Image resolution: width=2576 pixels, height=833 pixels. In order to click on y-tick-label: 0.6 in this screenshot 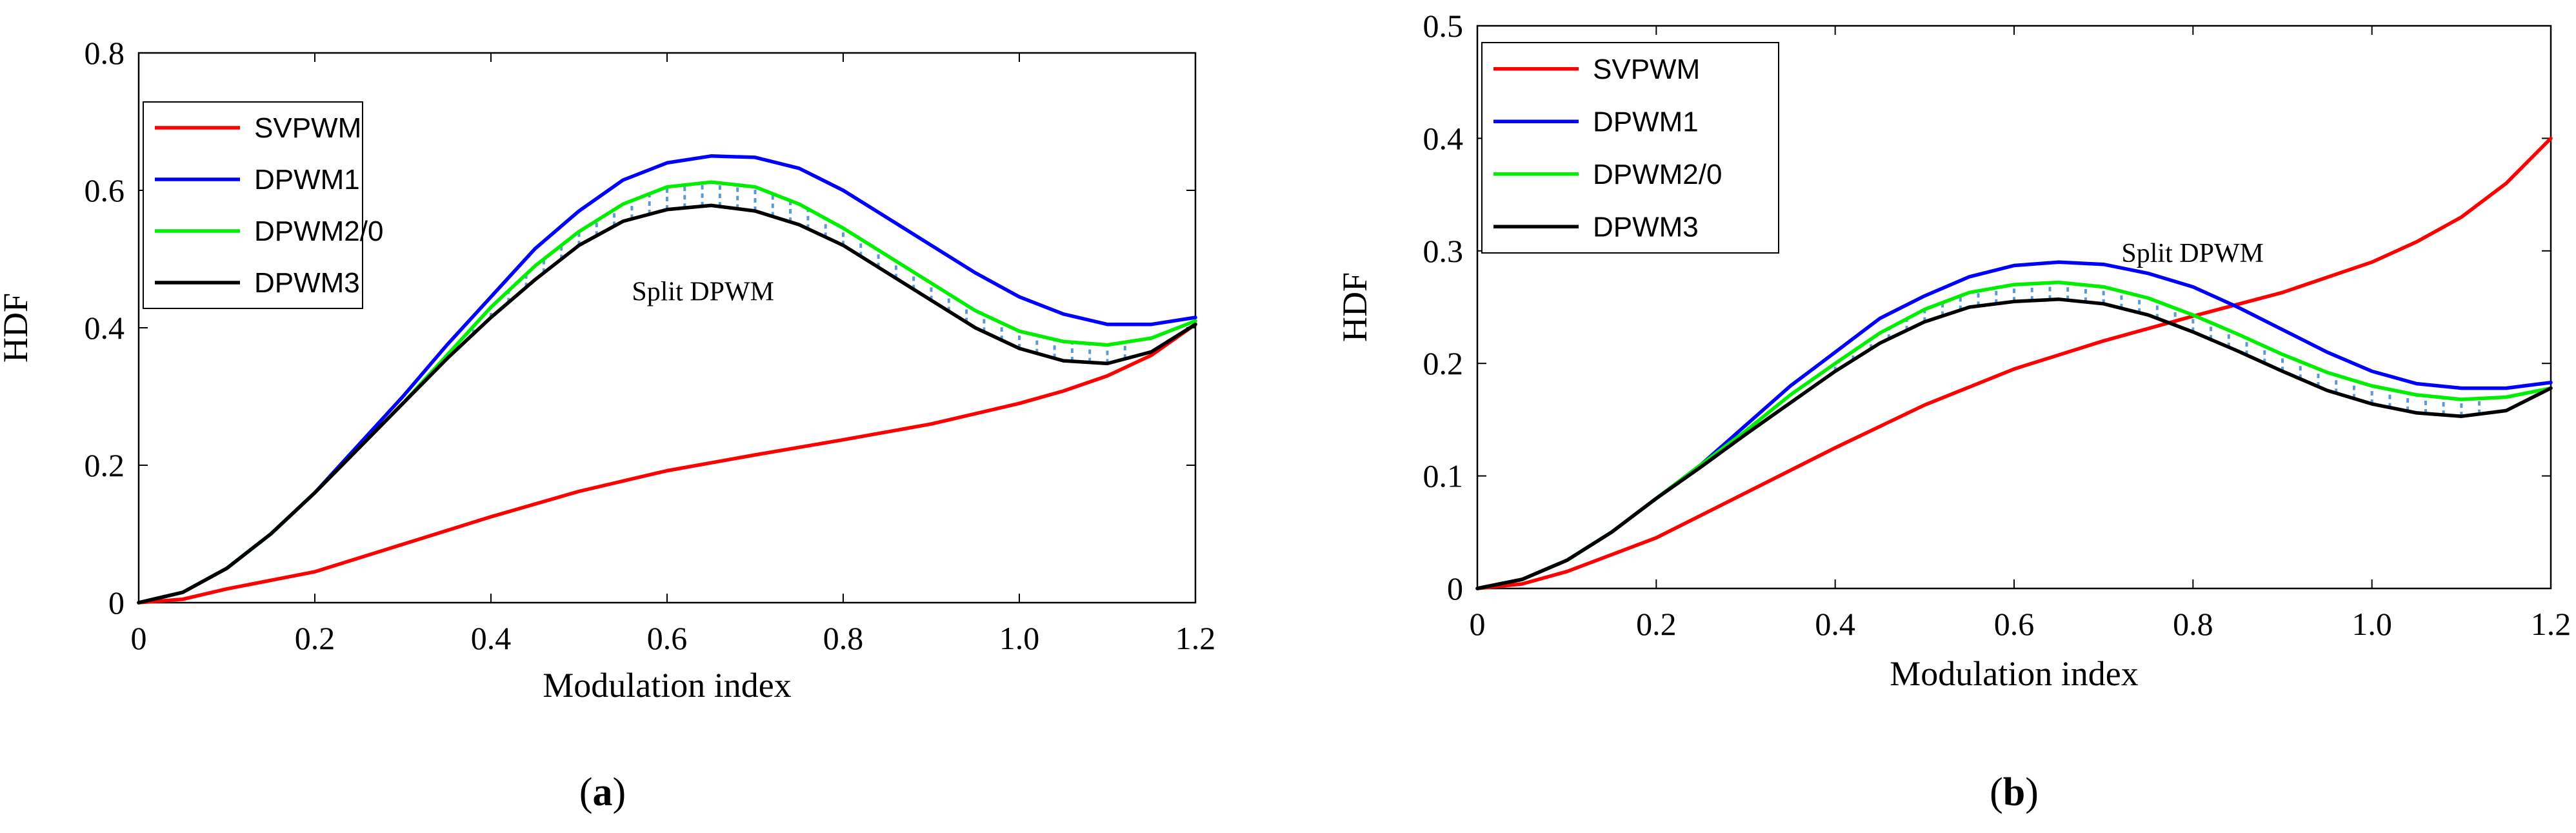, I will do `click(105, 190)`.